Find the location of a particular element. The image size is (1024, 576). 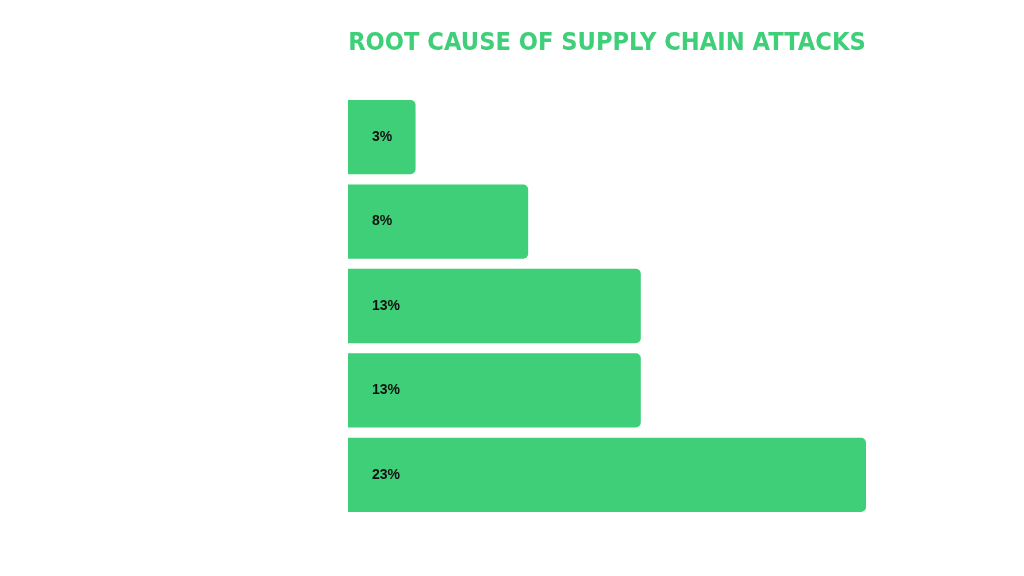

data-label: 8% is located at coordinates (382, 220).